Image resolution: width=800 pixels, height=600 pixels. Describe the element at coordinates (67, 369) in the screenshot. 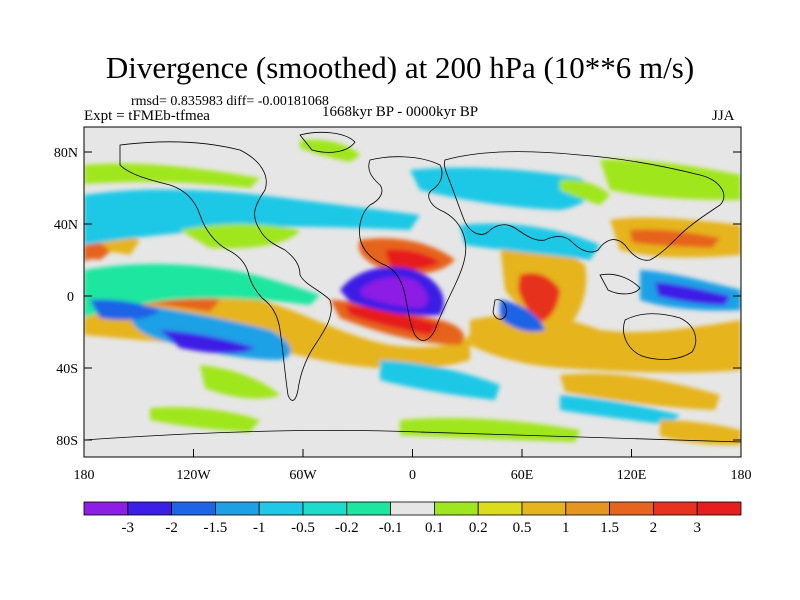

I see `lat-label: 40S` at that location.